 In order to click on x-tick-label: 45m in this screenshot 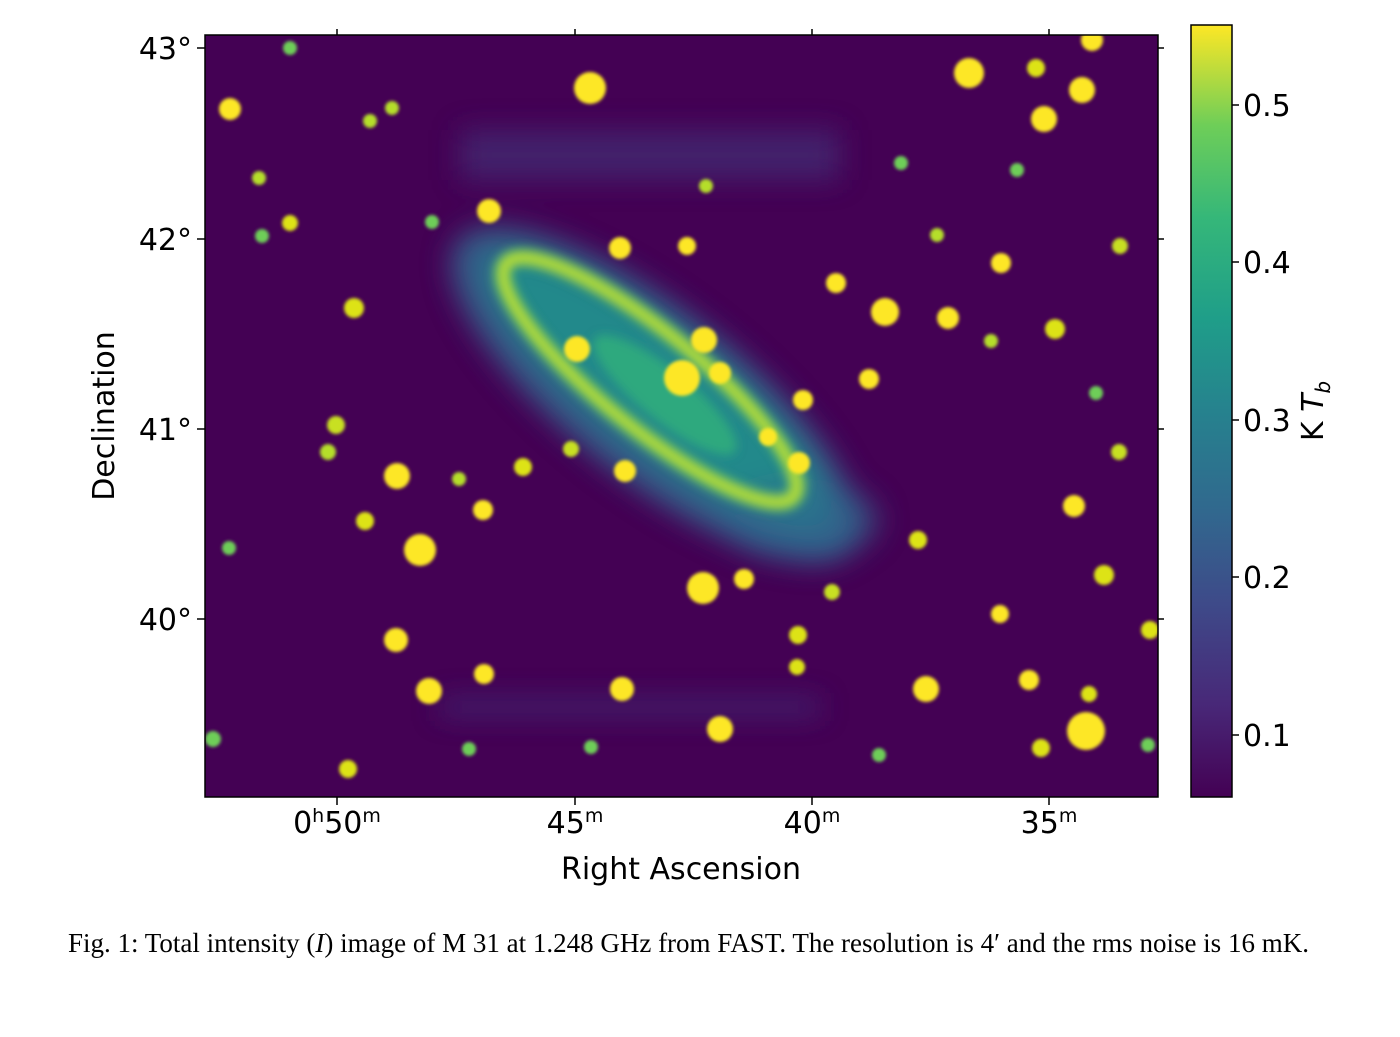, I will do `click(575, 823)`.